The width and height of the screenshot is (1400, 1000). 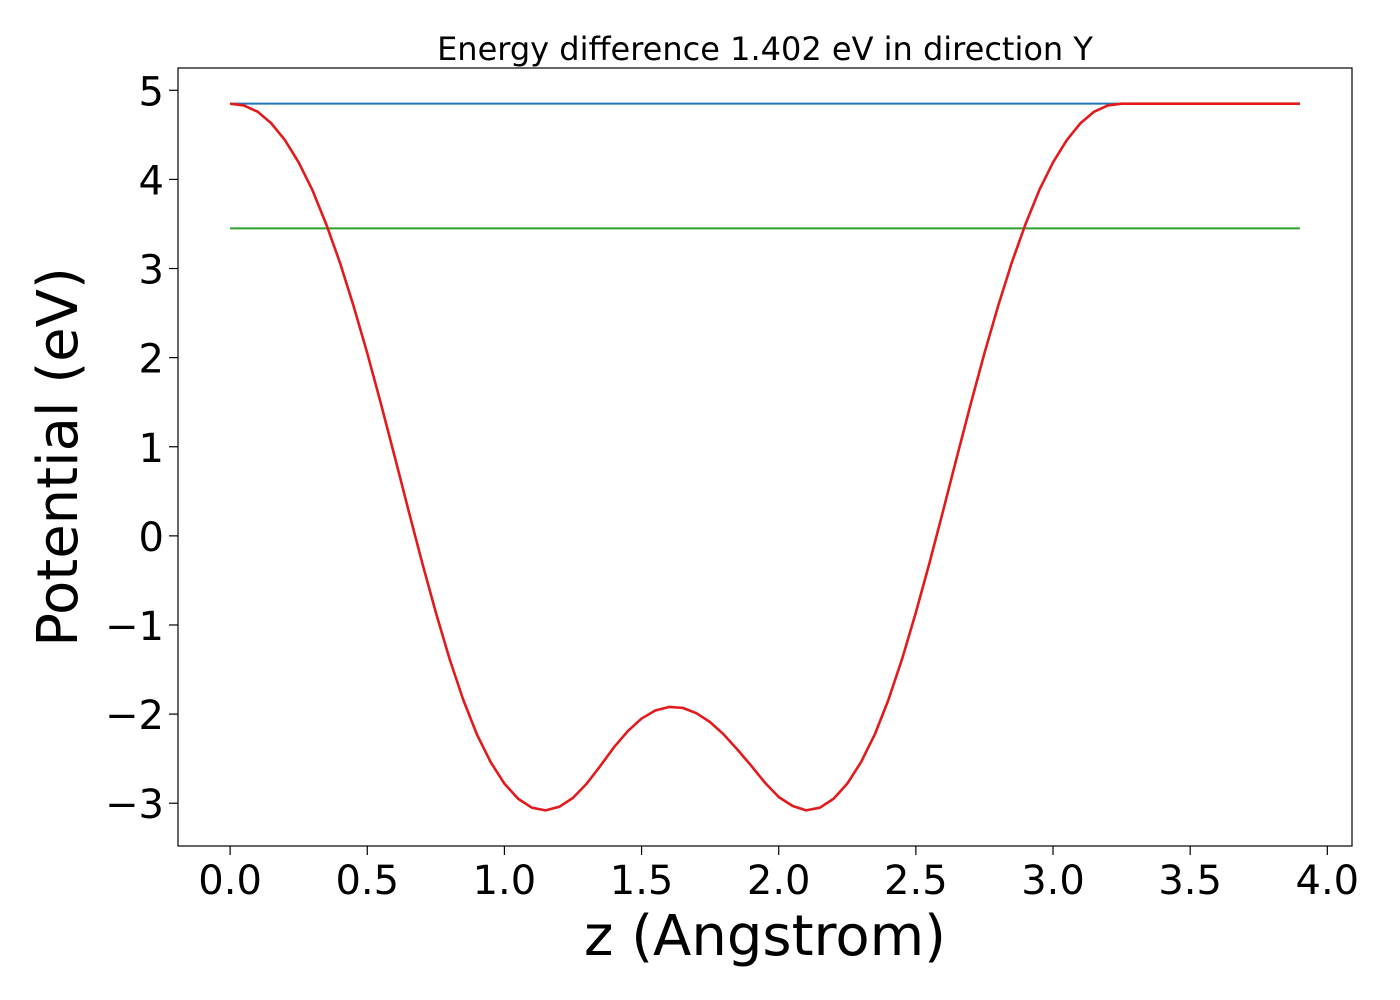 I want to click on y-axis: −3 −2 −1 0 1 2 3 4 5, so click(x=141, y=448).